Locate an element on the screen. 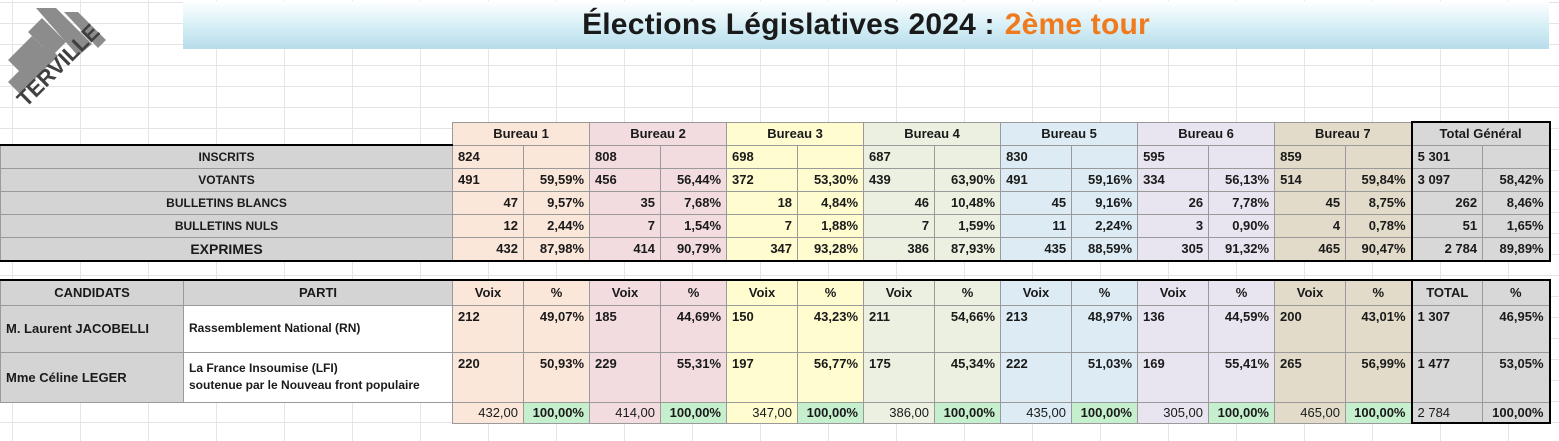 The image size is (1559, 441). stat-pct: 89,89% is located at coordinates (1516, 249).